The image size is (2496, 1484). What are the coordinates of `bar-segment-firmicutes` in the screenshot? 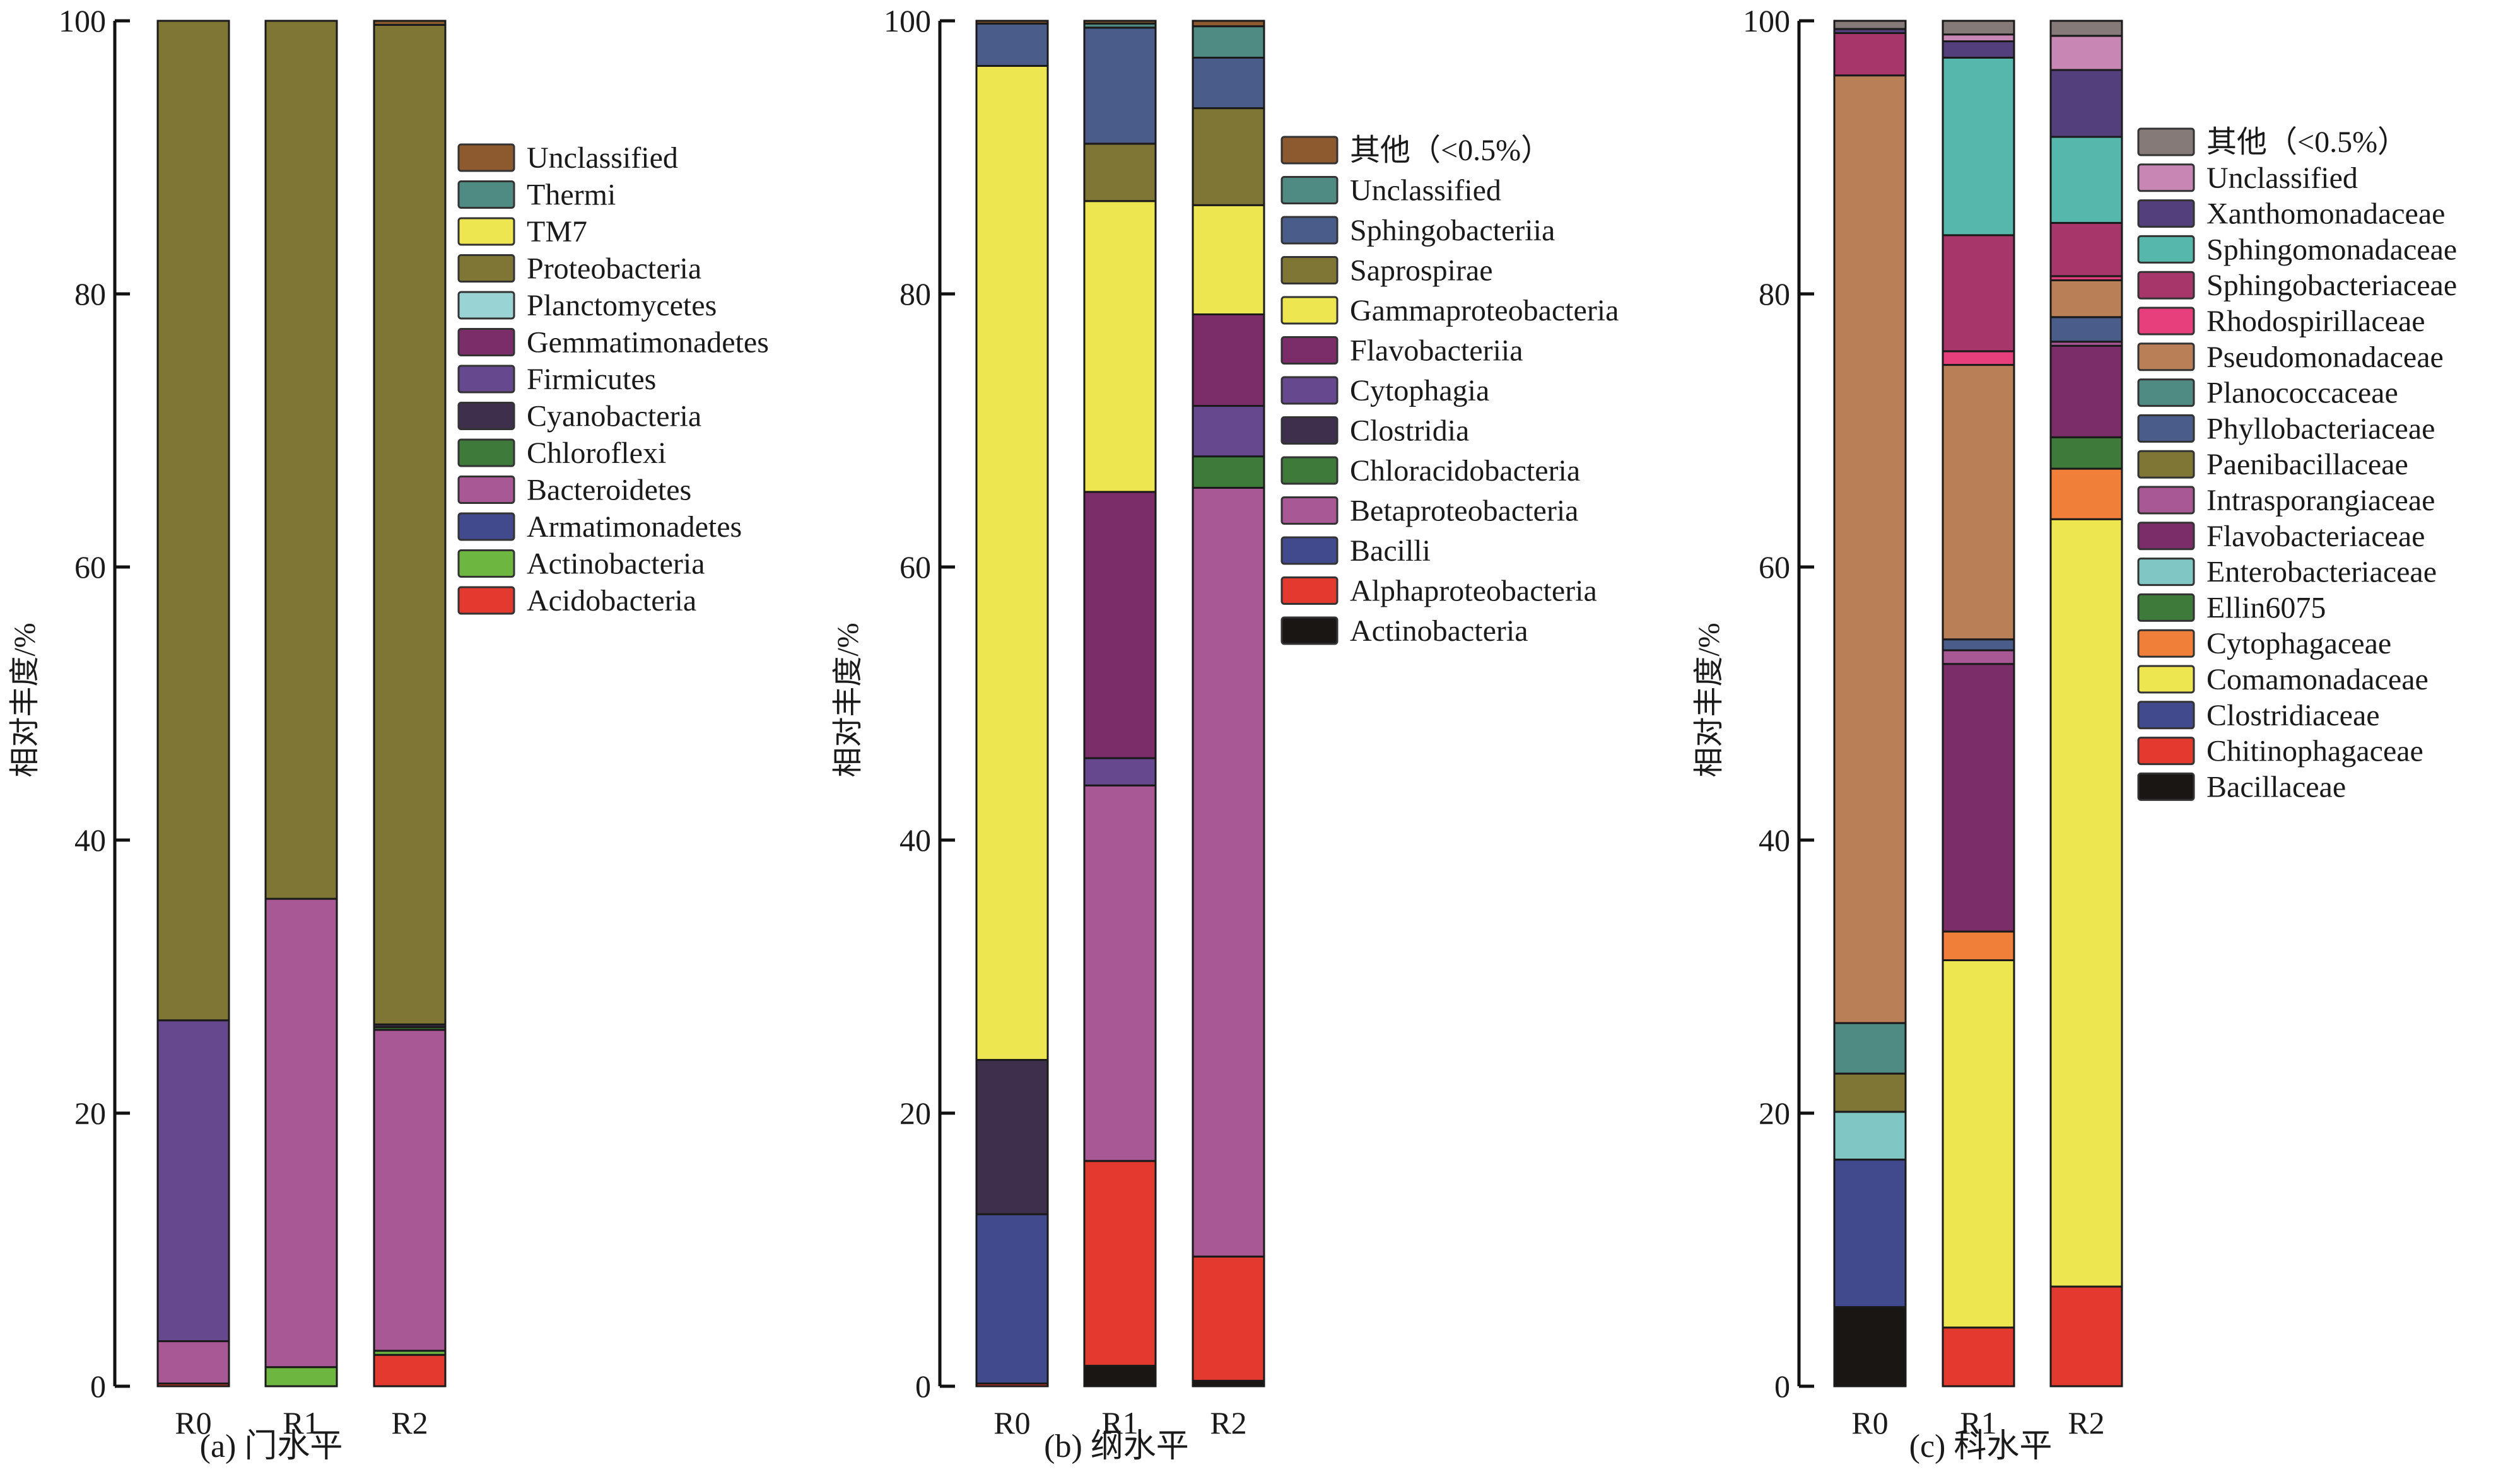 It's located at (193, 1181).